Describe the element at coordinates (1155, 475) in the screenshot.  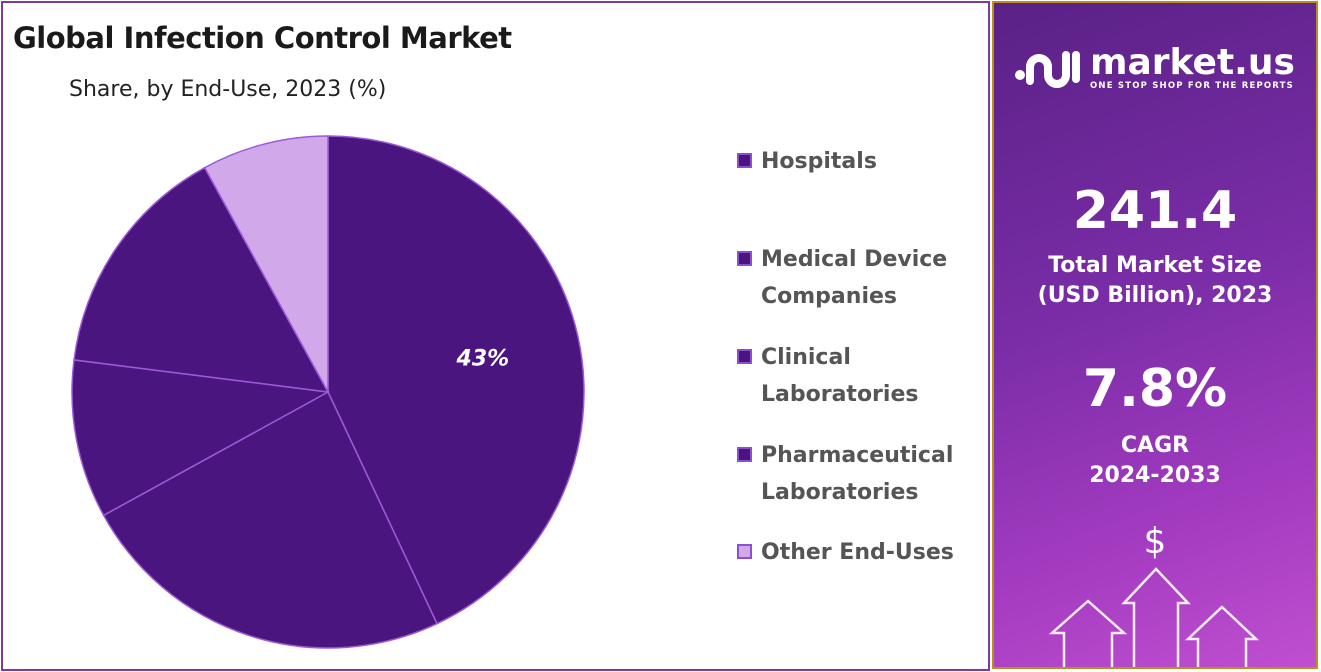
I see `cagr-period: 2024-2033` at that location.